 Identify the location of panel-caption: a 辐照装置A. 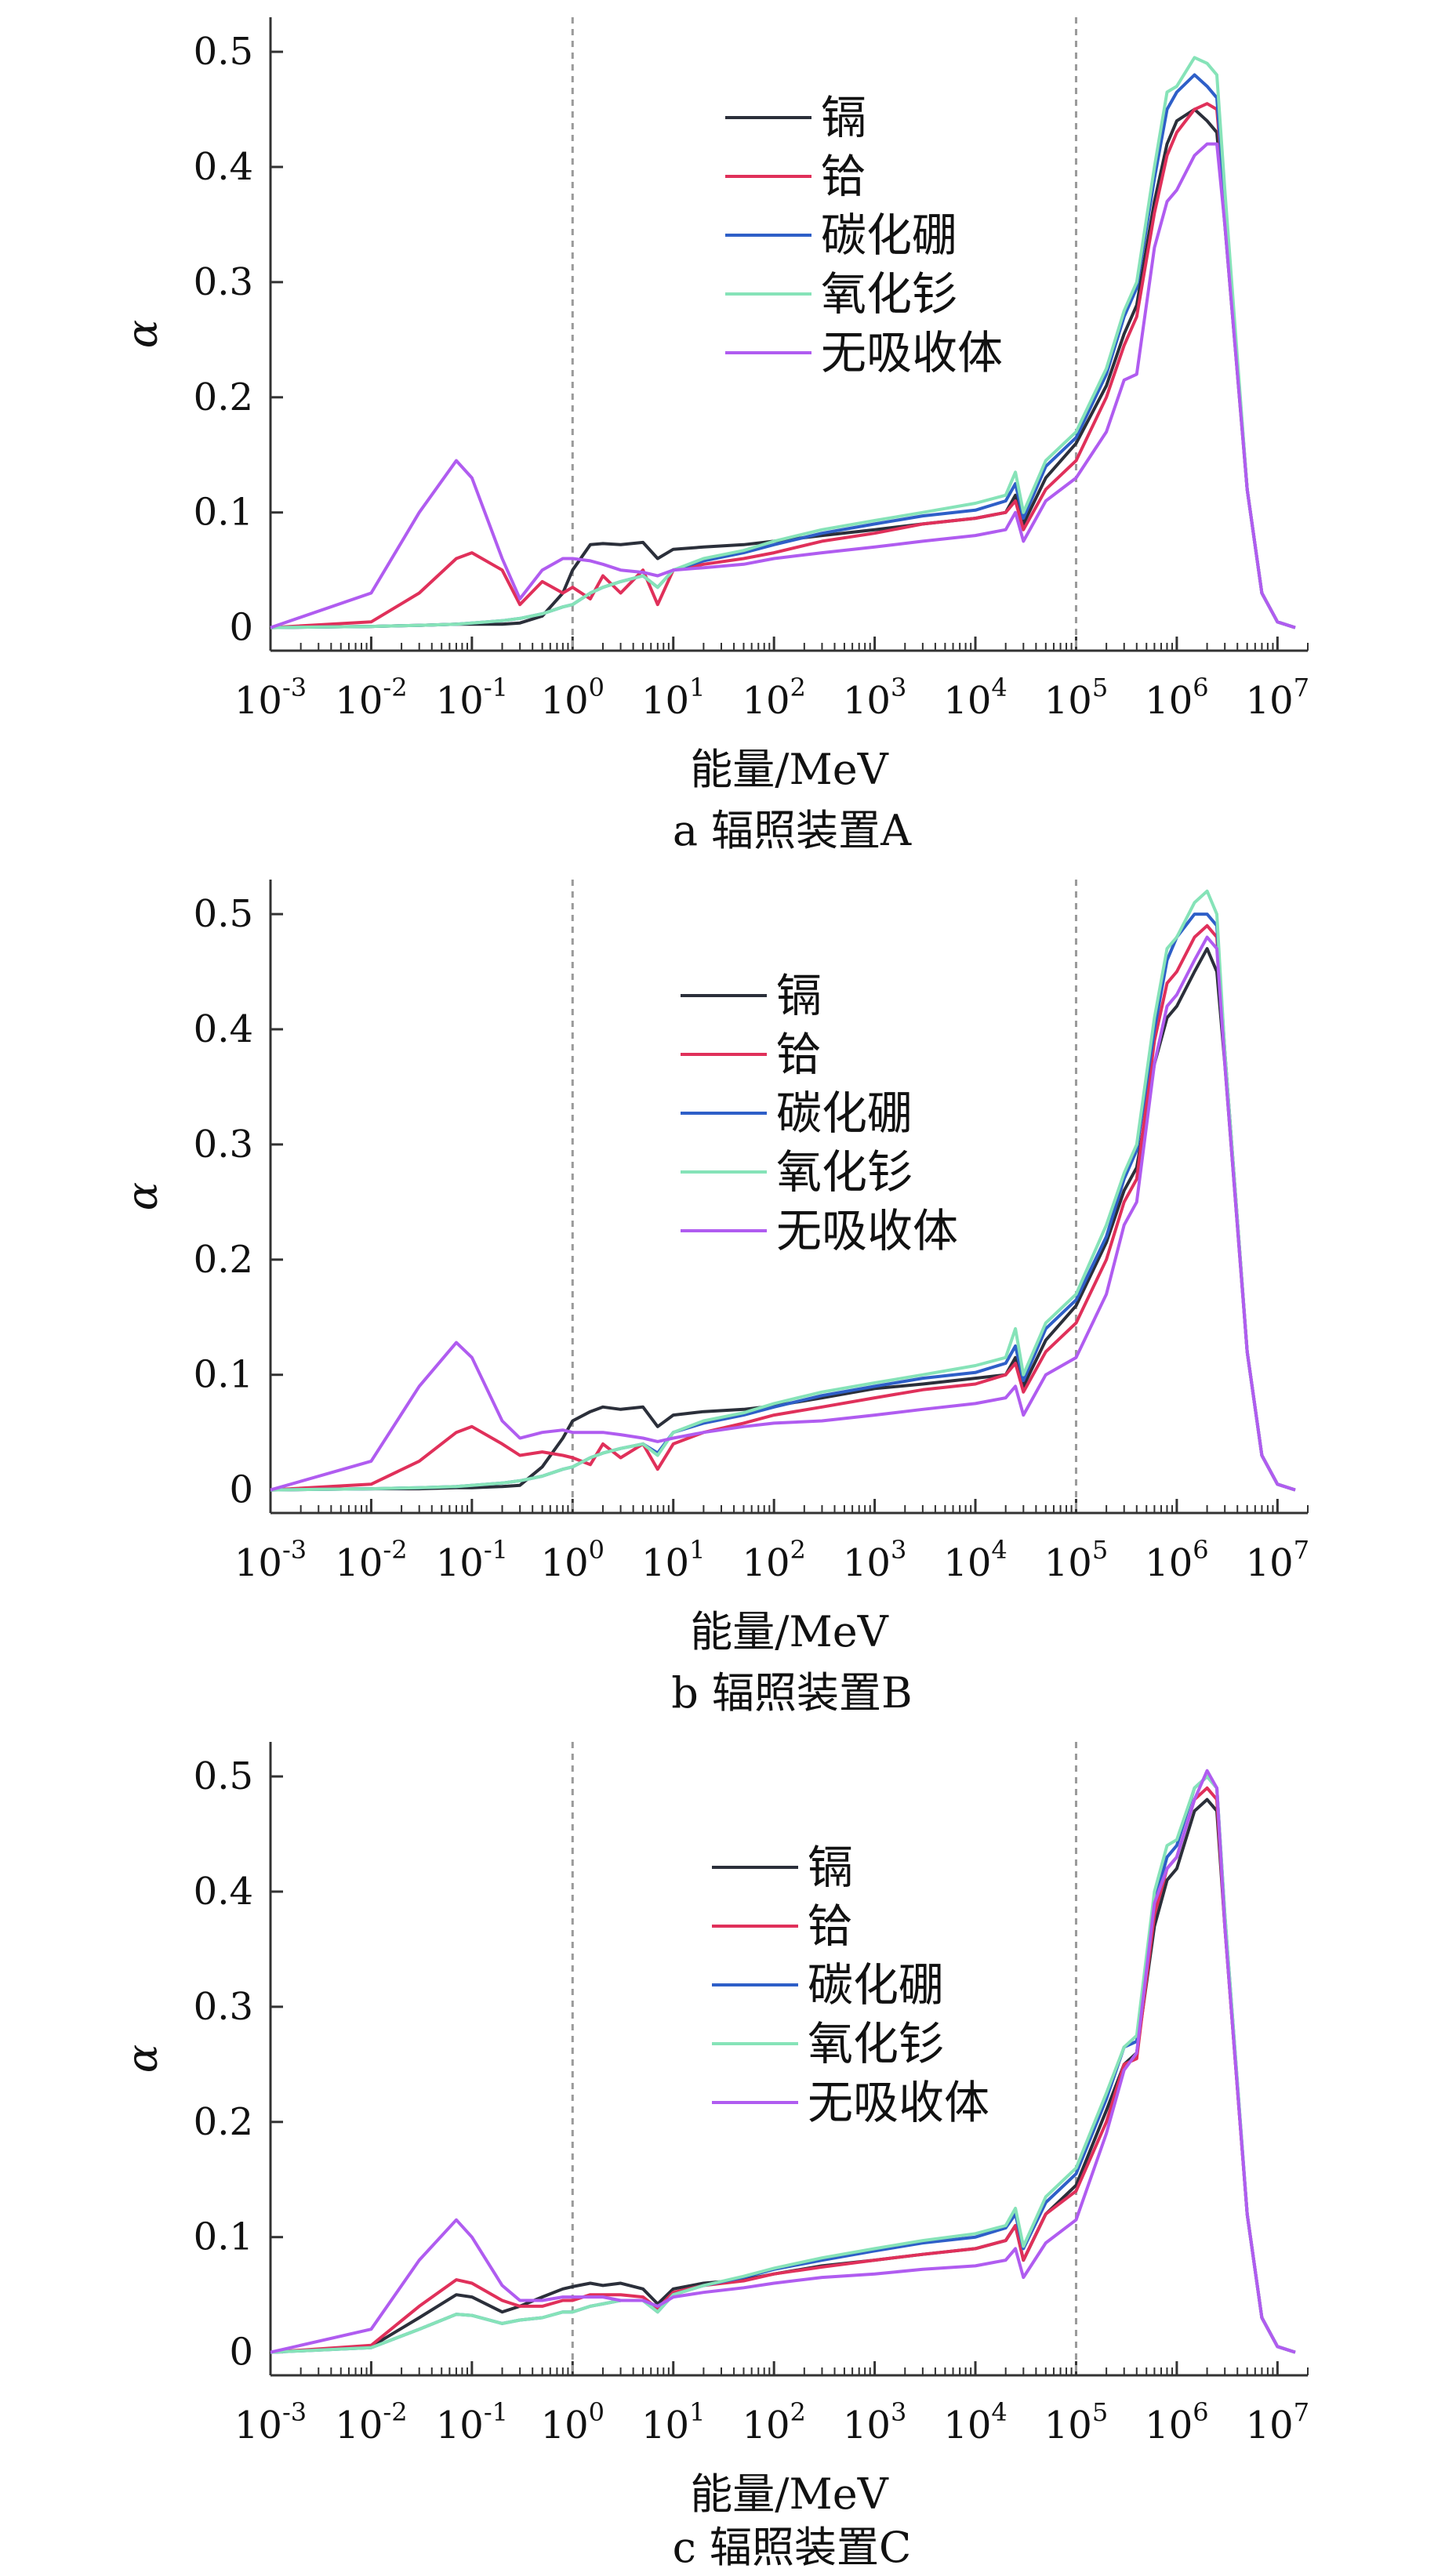
(792, 831).